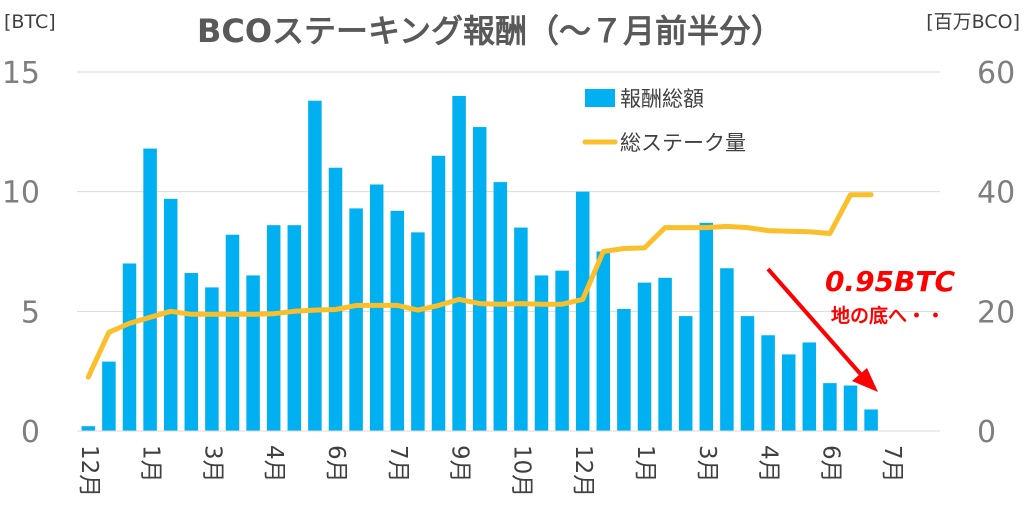  Describe the element at coordinates (664, 121) in the screenshot. I see `legend: 報酬総額 総ステーク量` at that location.